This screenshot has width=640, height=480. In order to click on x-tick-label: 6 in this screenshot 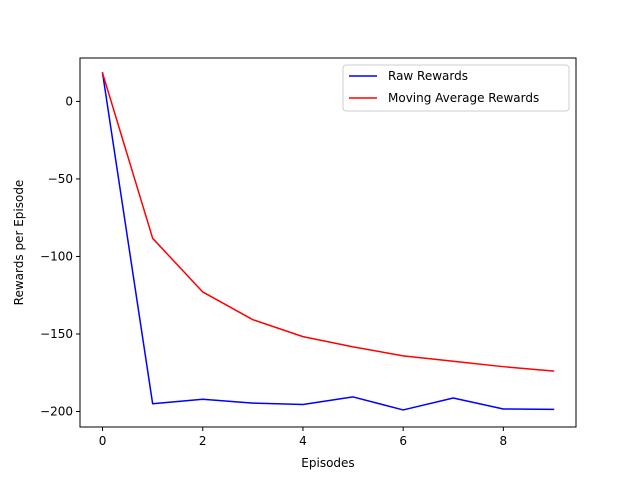, I will do `click(403, 441)`.